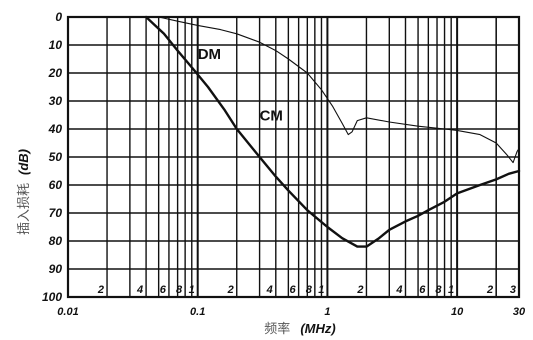 This screenshot has width=533, height=340. I want to click on svg-text: 插入损耗 (dB), so click(23, 192).